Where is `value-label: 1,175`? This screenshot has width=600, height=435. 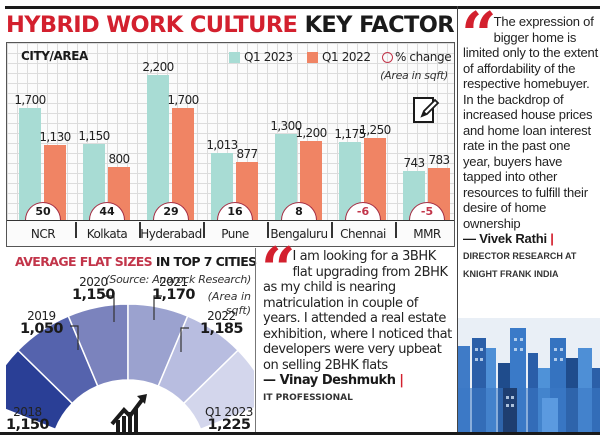
value-label: 1,175 is located at coordinates (350, 134).